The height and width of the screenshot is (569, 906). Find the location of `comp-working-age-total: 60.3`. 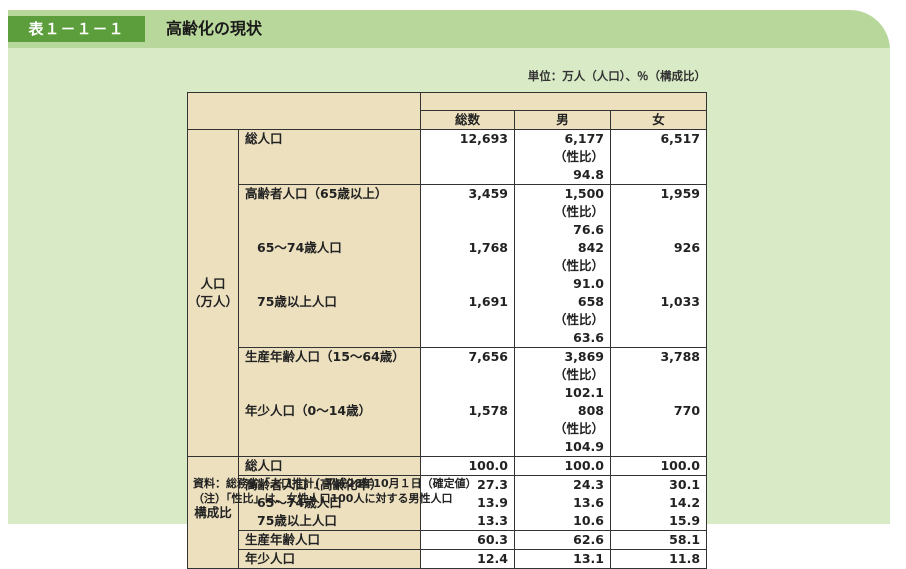

comp-working-age-total: 60.3 is located at coordinates (467, 540).